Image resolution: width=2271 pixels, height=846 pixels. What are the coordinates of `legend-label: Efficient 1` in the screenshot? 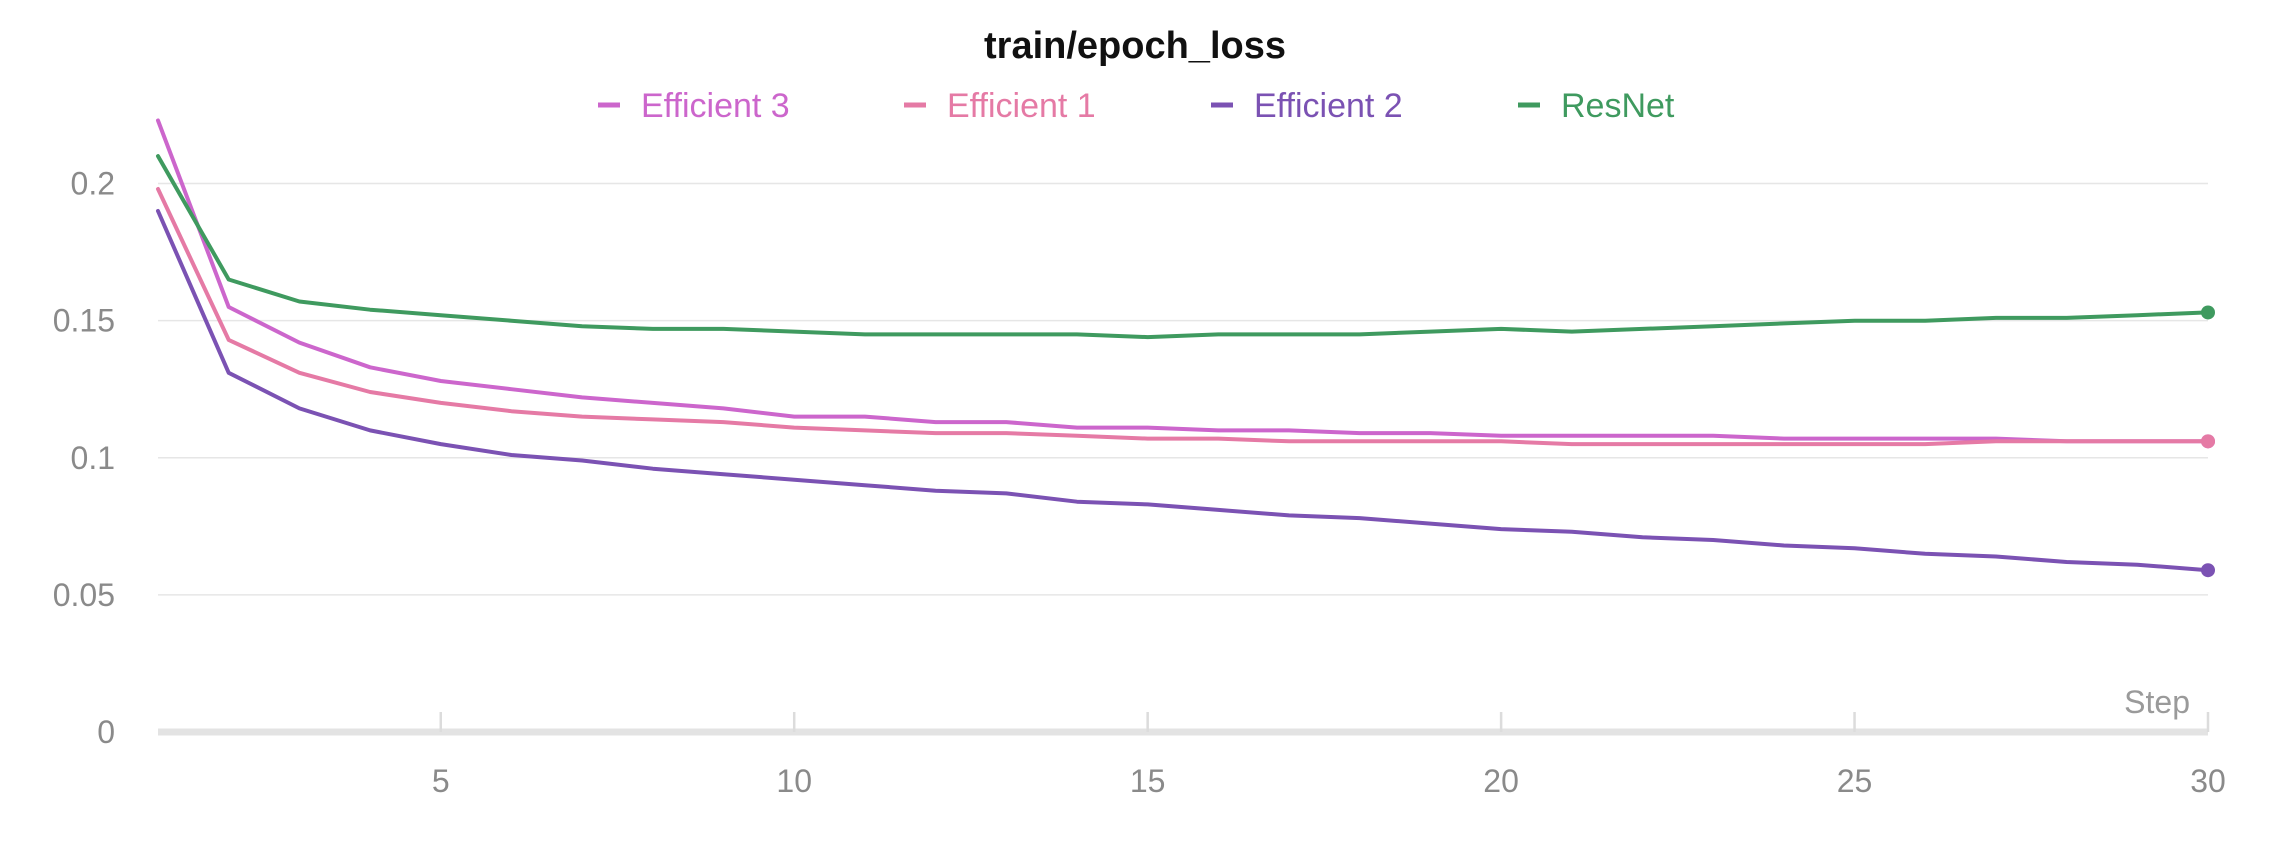 It's located at (1021, 106).